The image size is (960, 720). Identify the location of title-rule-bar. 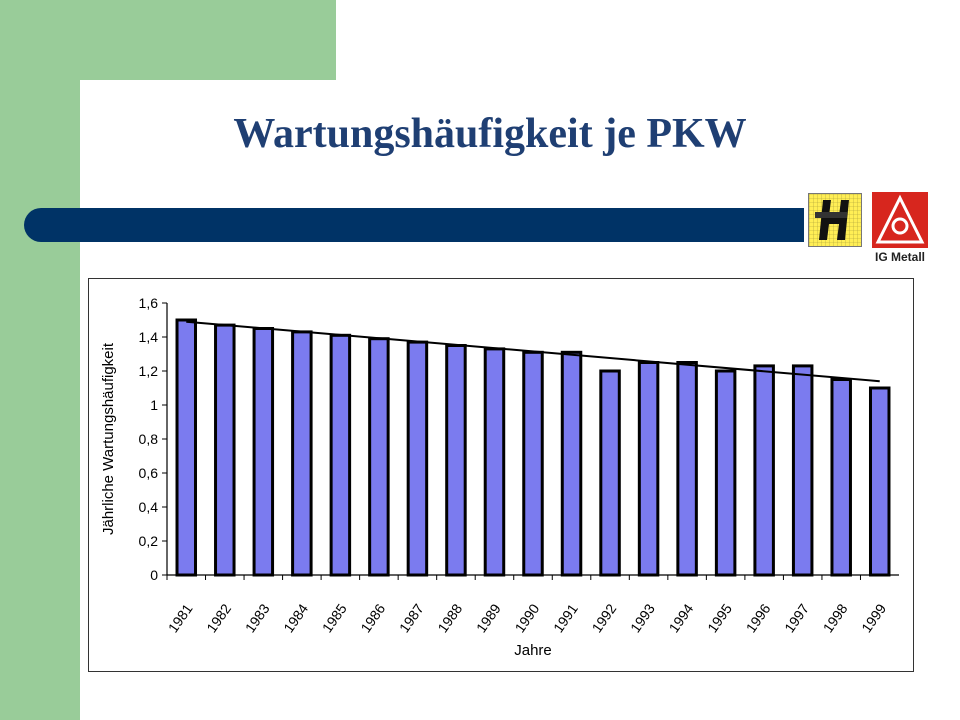
(414, 225).